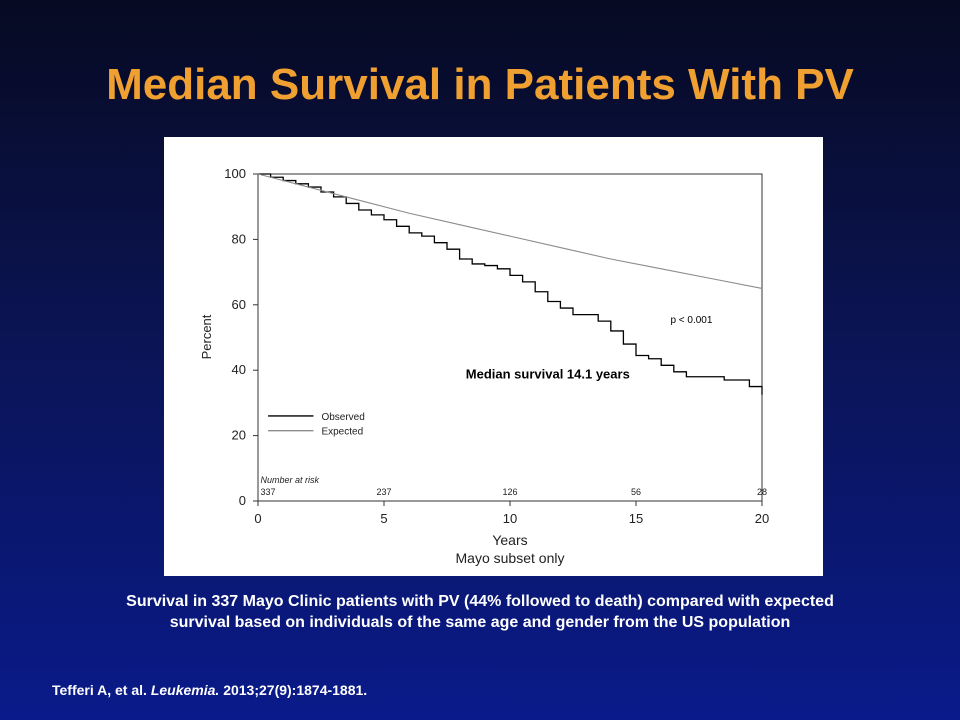 This screenshot has height=720, width=960. Describe the element at coordinates (206, 336) in the screenshot. I see `y-axis-label: Percent` at that location.